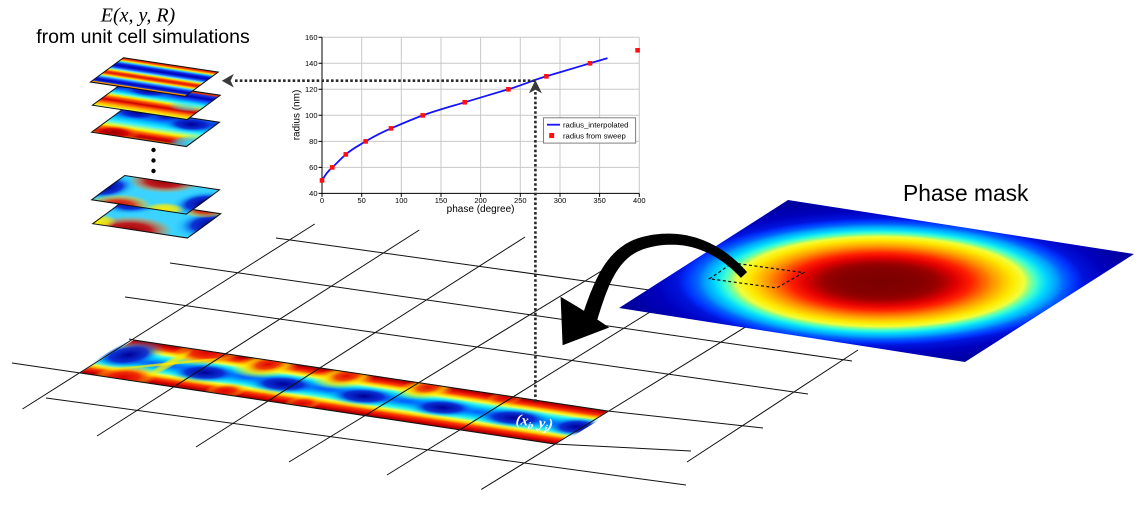 The height and width of the screenshot is (505, 1144). I want to click on svg-text: from unit cell simulations, so click(143, 37).